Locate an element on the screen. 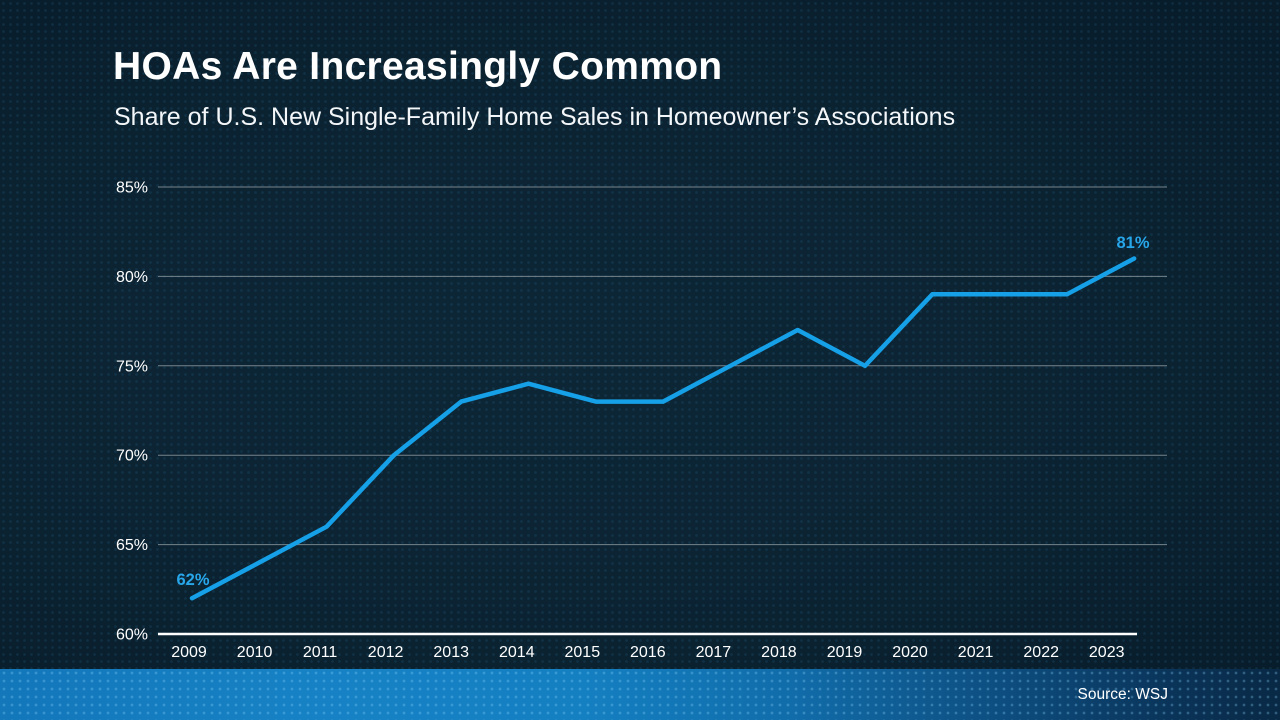 The height and width of the screenshot is (720, 1280). x-tick-label-2015: 2015 is located at coordinates (583, 652).